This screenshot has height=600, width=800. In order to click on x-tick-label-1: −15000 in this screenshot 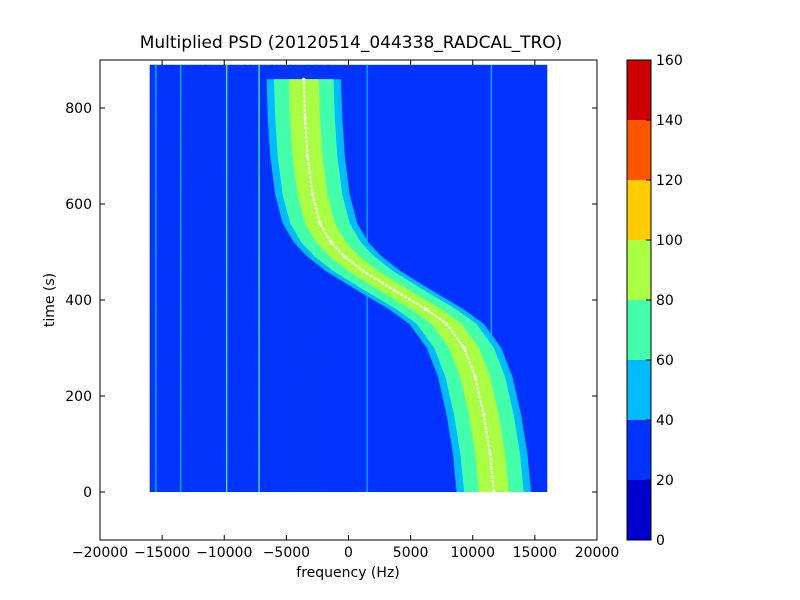, I will do `click(162, 553)`.